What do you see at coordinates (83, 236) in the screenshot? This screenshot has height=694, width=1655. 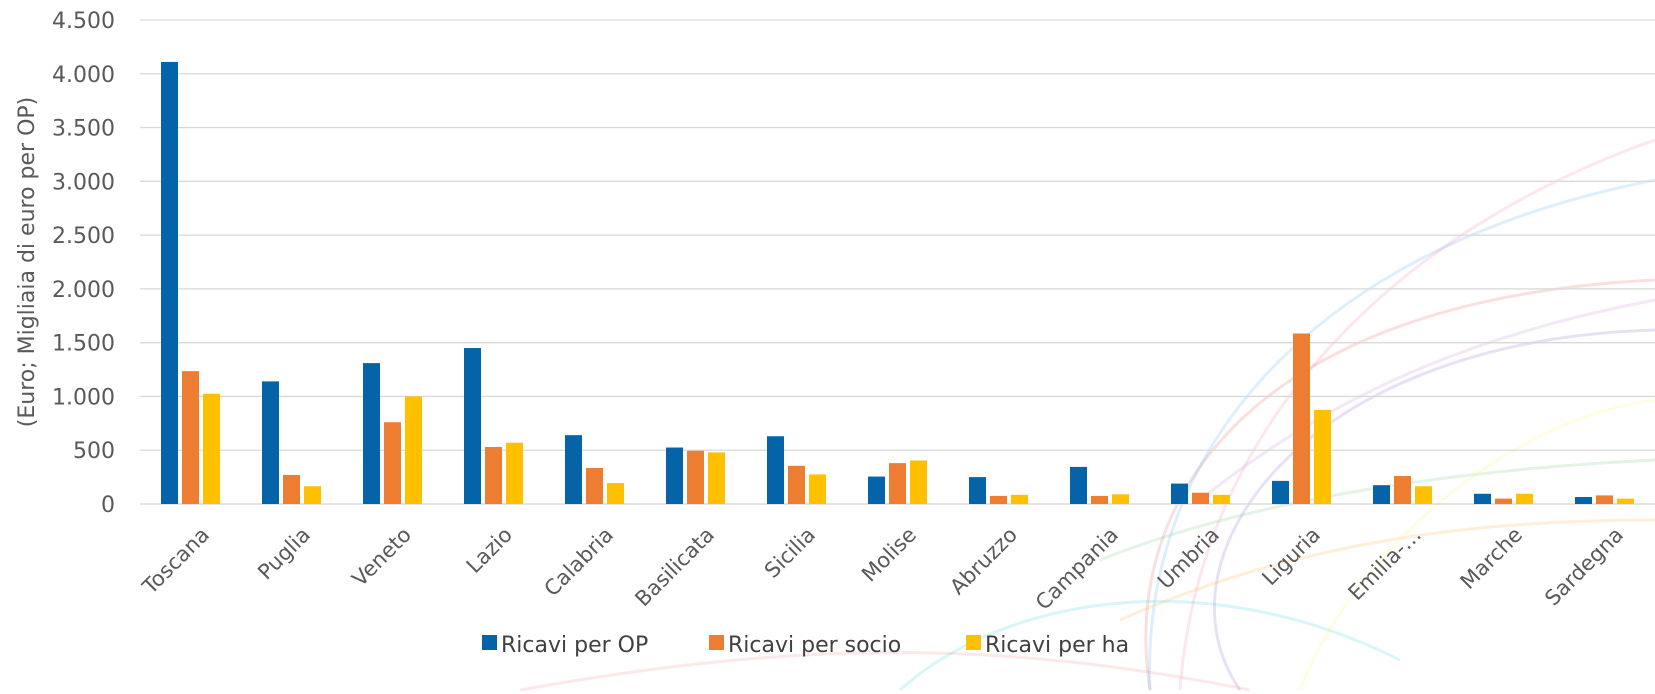 I see `y-tick-label: 2.500` at bounding box center [83, 236].